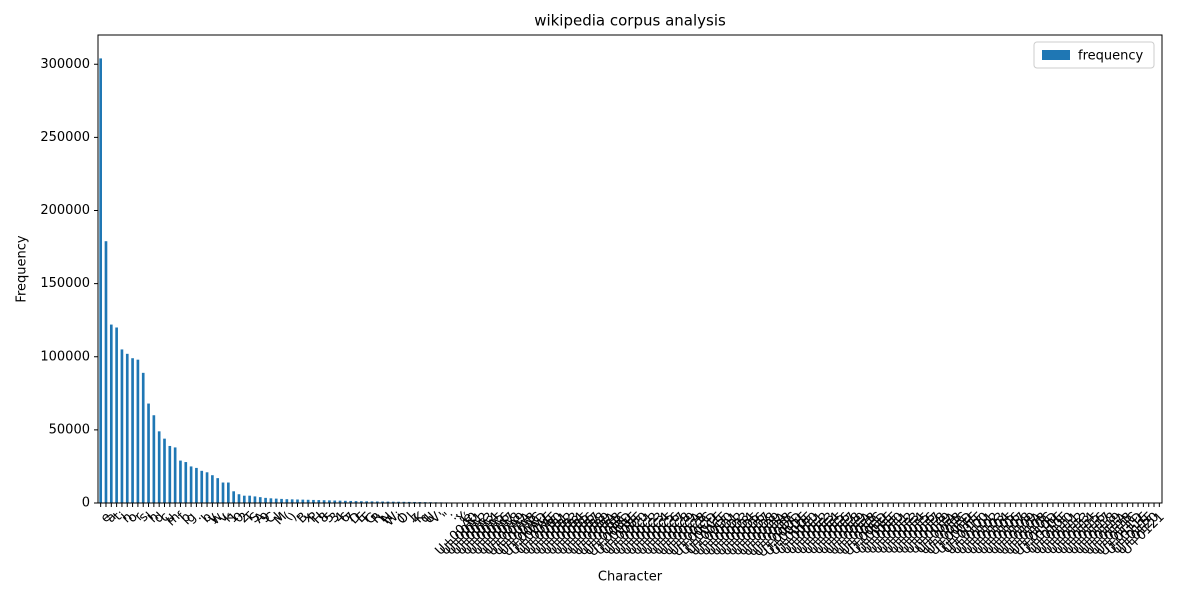 This screenshot has width=1200, height=604. I want to click on legend-label: frequency, so click(1111, 56).